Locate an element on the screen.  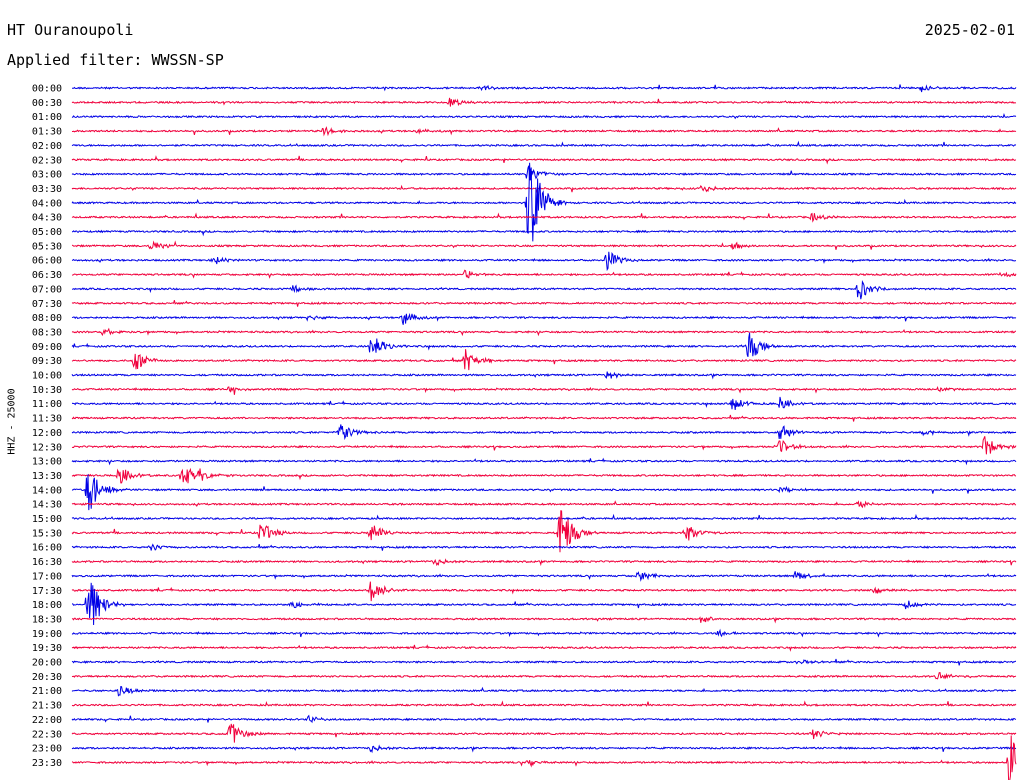
filter-label: Applied filter: WWSSN-SP is located at coordinates (115, 60).